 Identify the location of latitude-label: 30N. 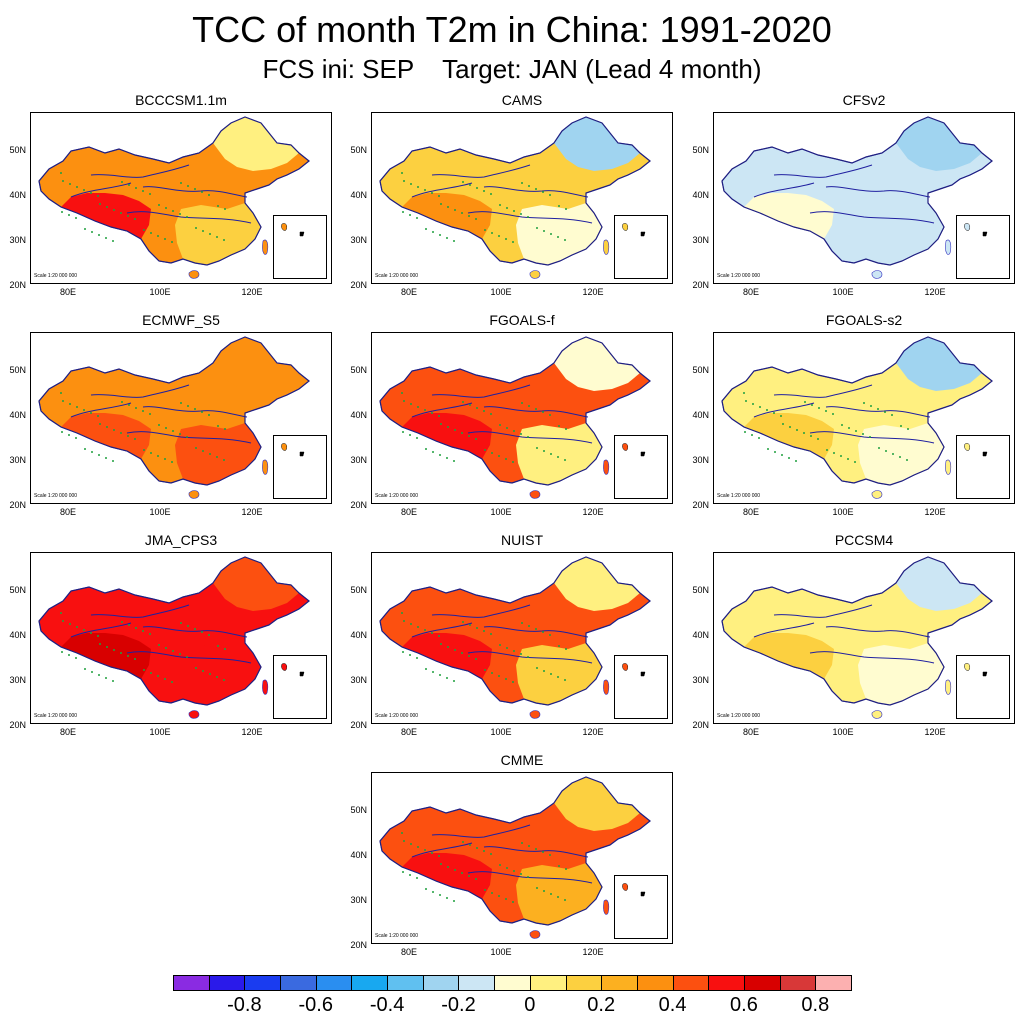
(358, 460).